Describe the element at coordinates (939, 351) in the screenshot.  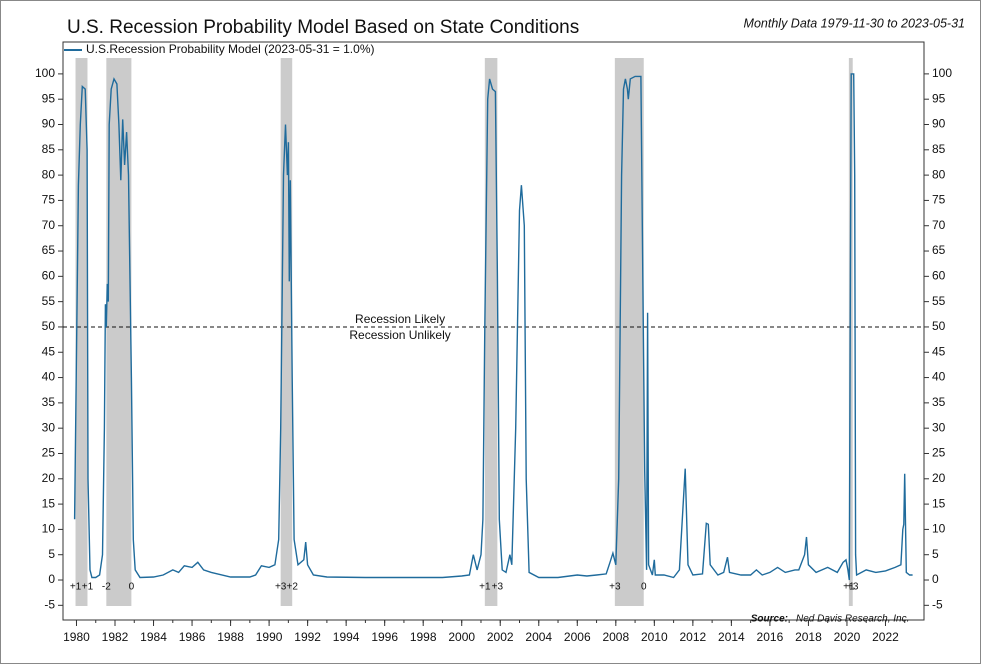
I see `y2-tick-label: 45` at that location.